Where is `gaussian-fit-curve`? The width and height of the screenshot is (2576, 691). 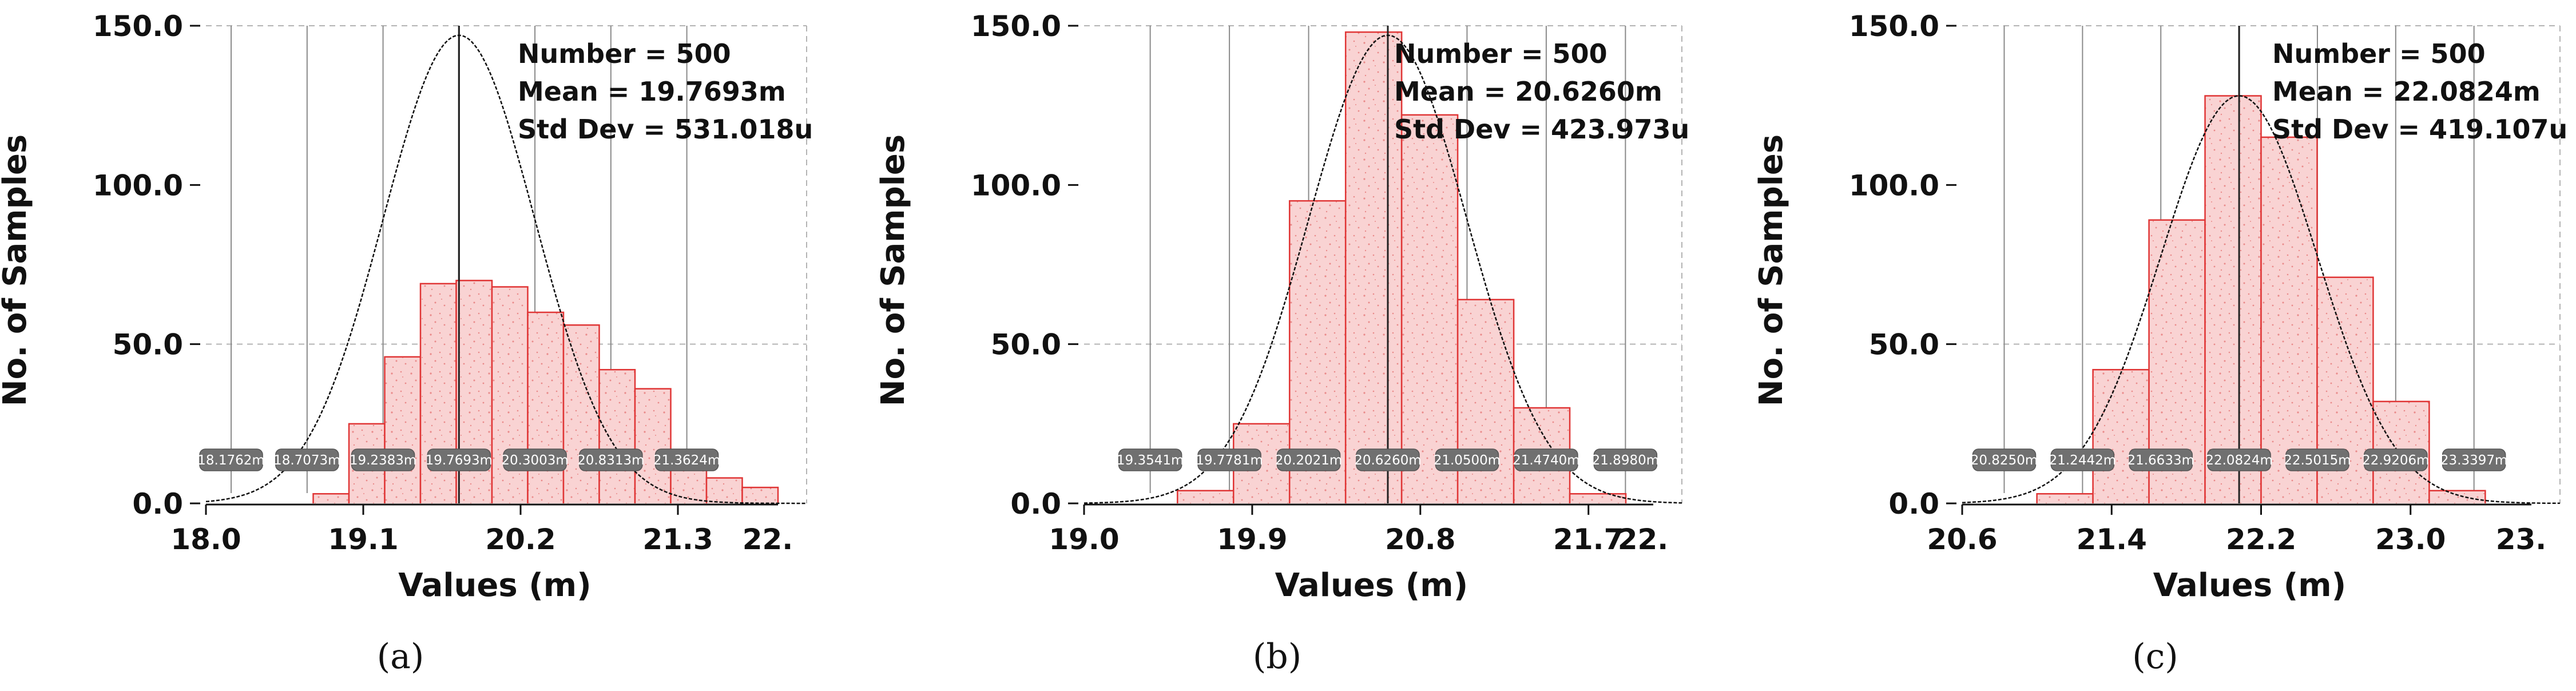
gaussian-fit-curve is located at coordinates (2261, 300).